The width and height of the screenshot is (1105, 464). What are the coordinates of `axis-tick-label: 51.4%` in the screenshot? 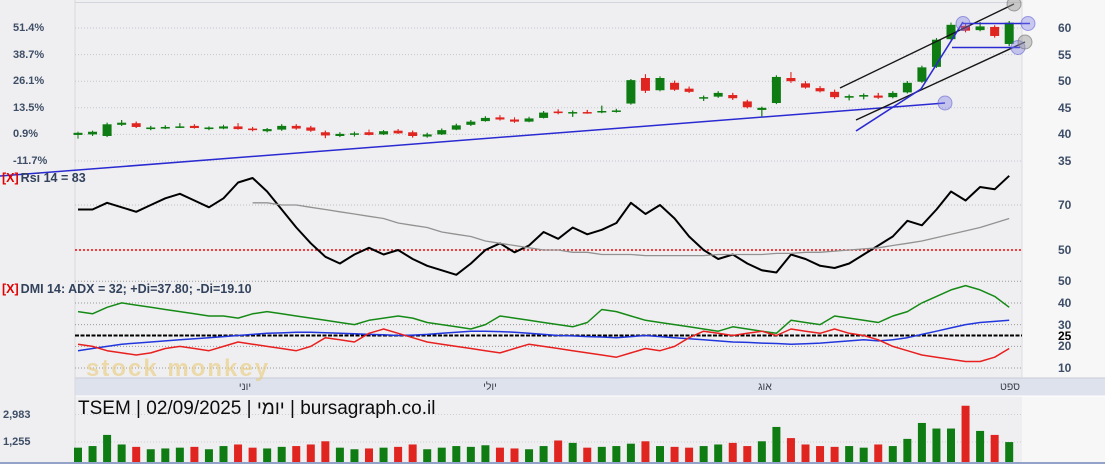 It's located at (29, 28).